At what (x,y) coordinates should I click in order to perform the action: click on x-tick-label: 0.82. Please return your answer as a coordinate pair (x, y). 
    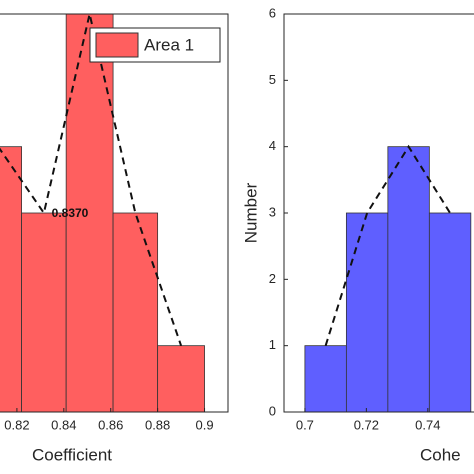
    Looking at the image, I should click on (16, 424).